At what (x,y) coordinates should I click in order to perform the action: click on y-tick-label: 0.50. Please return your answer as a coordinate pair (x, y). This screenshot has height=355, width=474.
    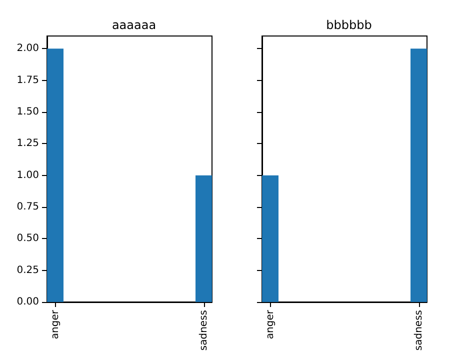
    Looking at the image, I should click on (27, 238).